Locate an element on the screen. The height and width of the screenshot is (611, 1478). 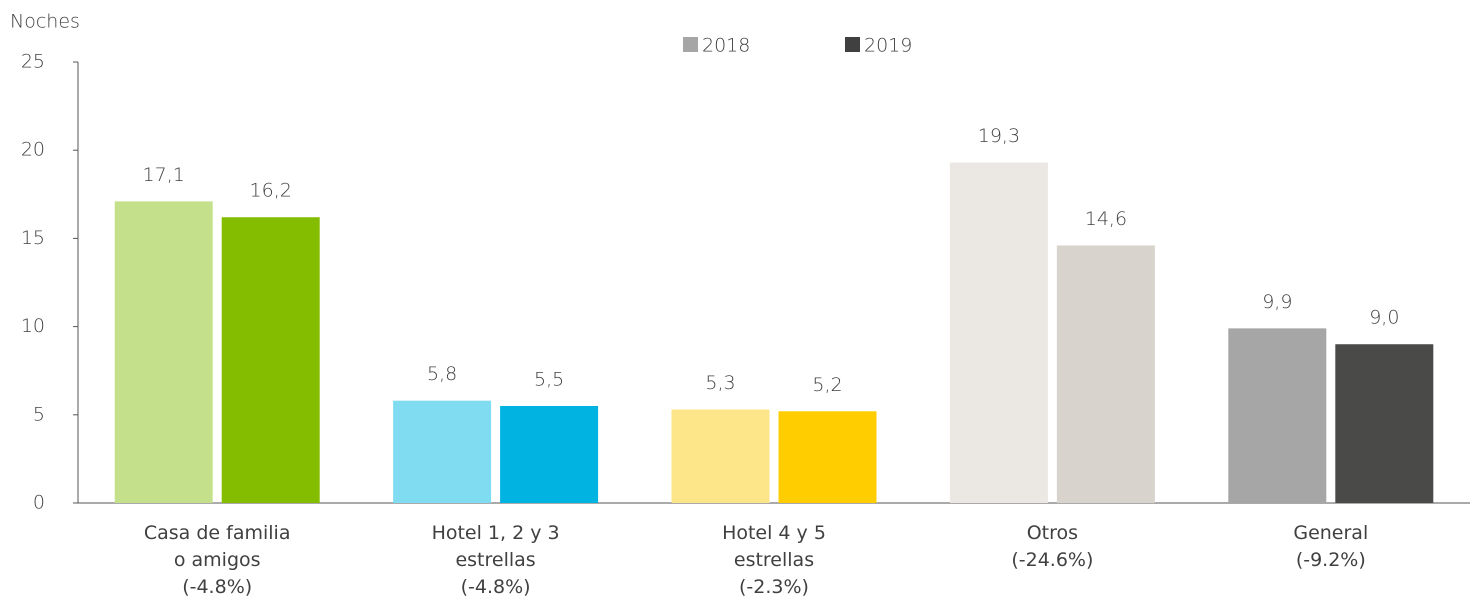
legend-label: 2018 is located at coordinates (726, 46).